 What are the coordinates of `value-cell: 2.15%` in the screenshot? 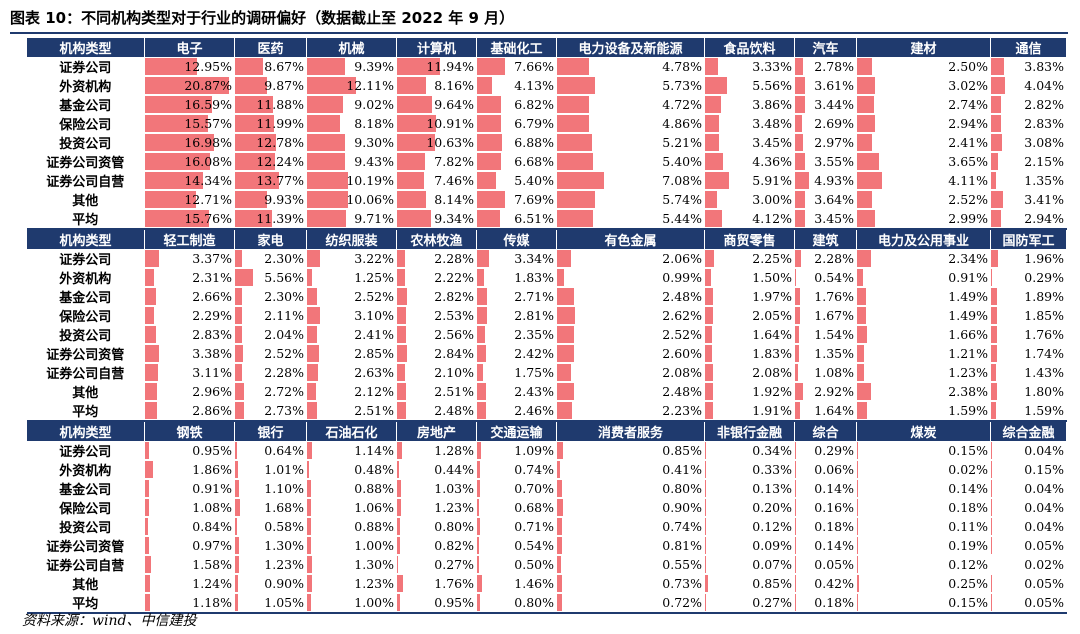 It's located at (1028, 161).